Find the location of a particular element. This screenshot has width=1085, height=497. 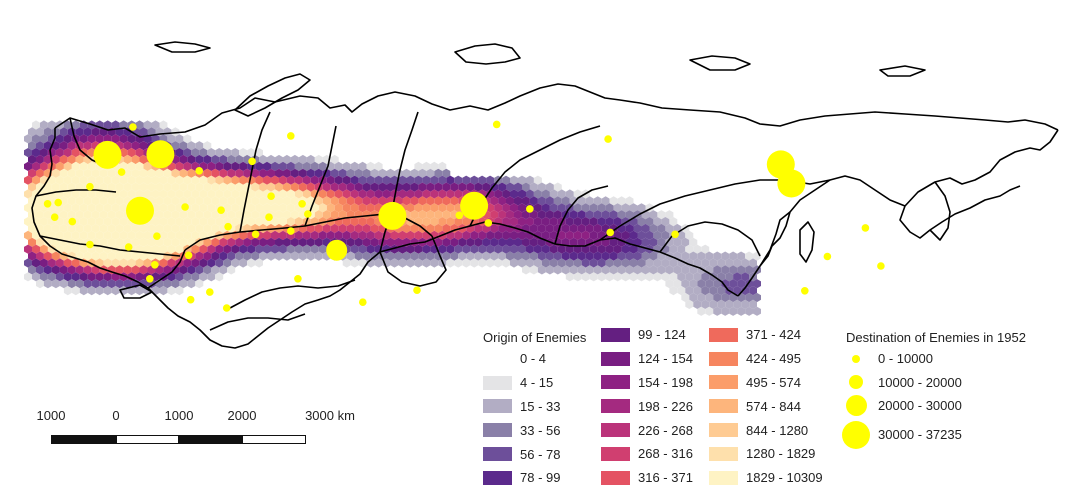

ural-border is located at coordinates (255, 172).